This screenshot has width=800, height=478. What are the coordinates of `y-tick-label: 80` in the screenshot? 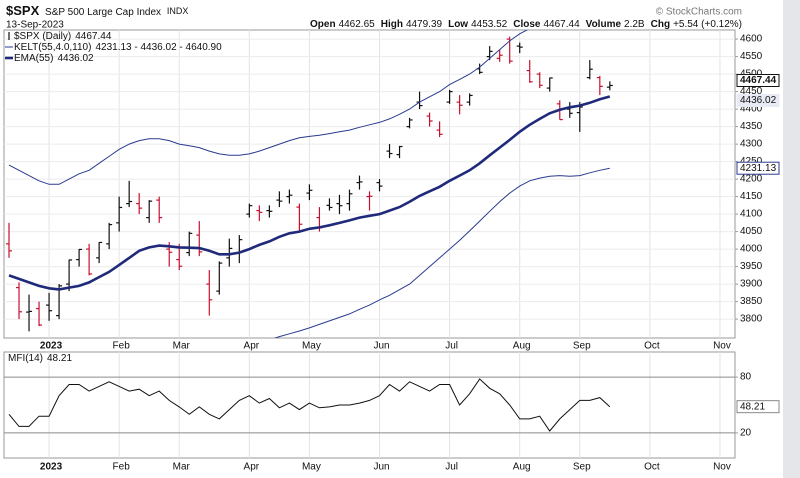 It's located at (746, 377).